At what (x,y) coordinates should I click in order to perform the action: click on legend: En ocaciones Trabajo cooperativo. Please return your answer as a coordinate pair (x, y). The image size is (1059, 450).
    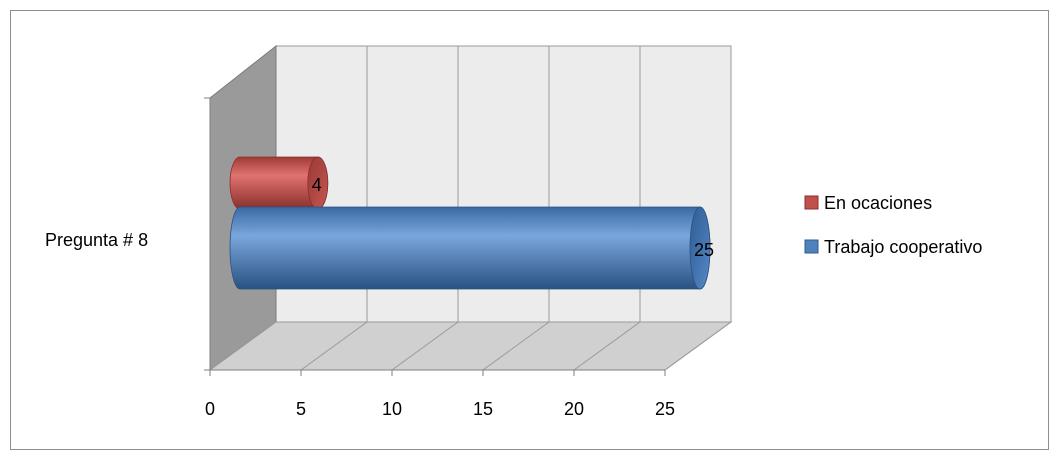
    Looking at the image, I should click on (893, 225).